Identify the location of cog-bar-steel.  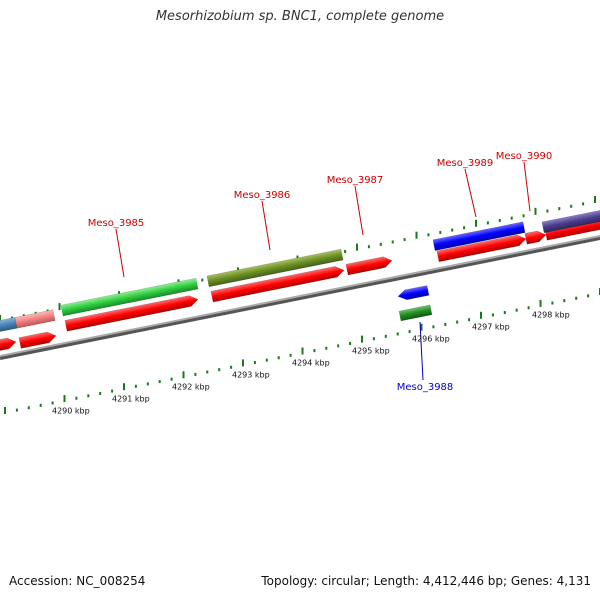
(9, 325).